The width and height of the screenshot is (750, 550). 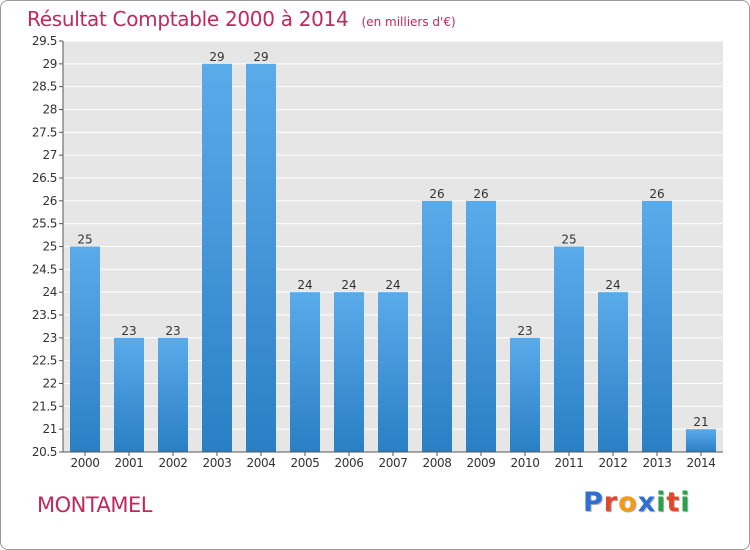 What do you see at coordinates (393, 372) in the screenshot?
I see `bar-2007` at bounding box center [393, 372].